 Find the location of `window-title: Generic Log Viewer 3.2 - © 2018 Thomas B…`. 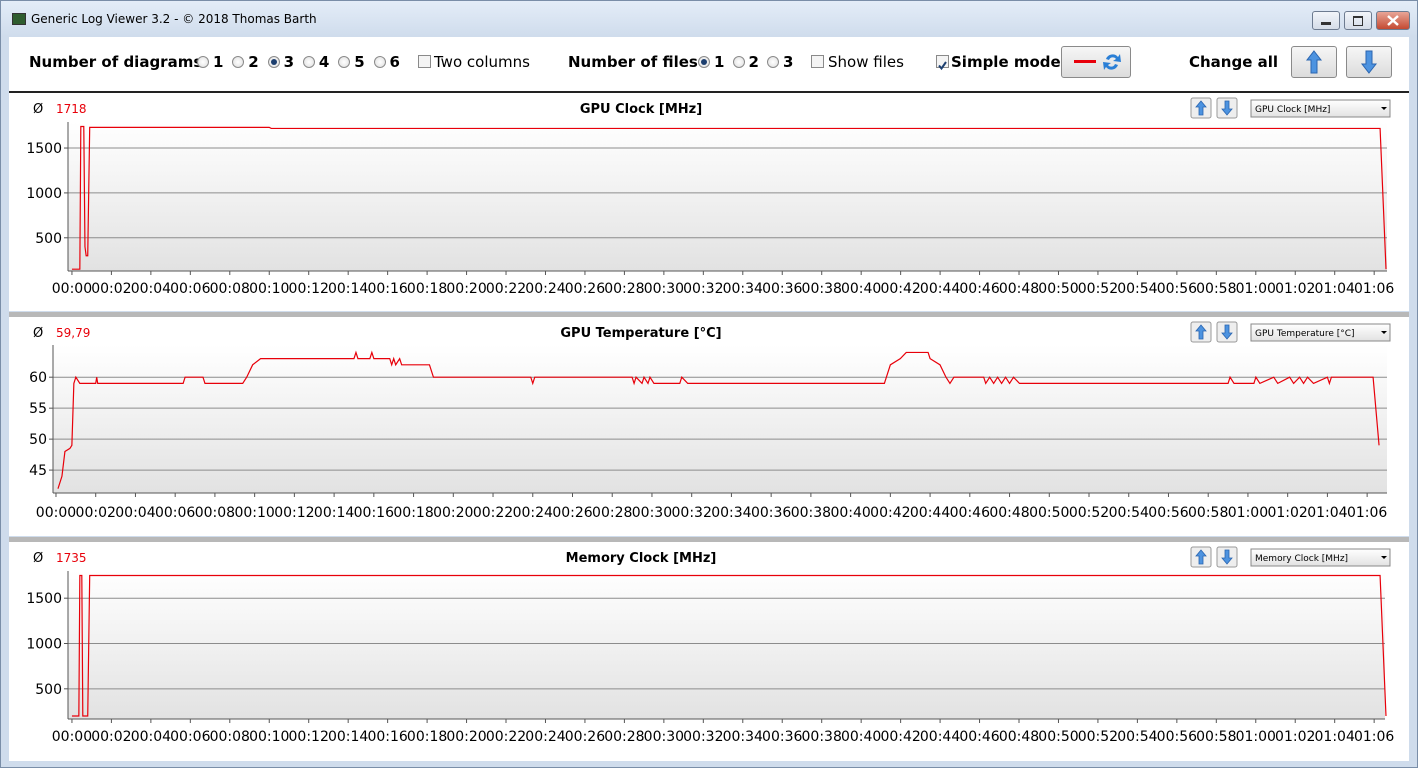

window-title: Generic Log Viewer 3.2 - © 2018 Thomas B… is located at coordinates (174, 19).